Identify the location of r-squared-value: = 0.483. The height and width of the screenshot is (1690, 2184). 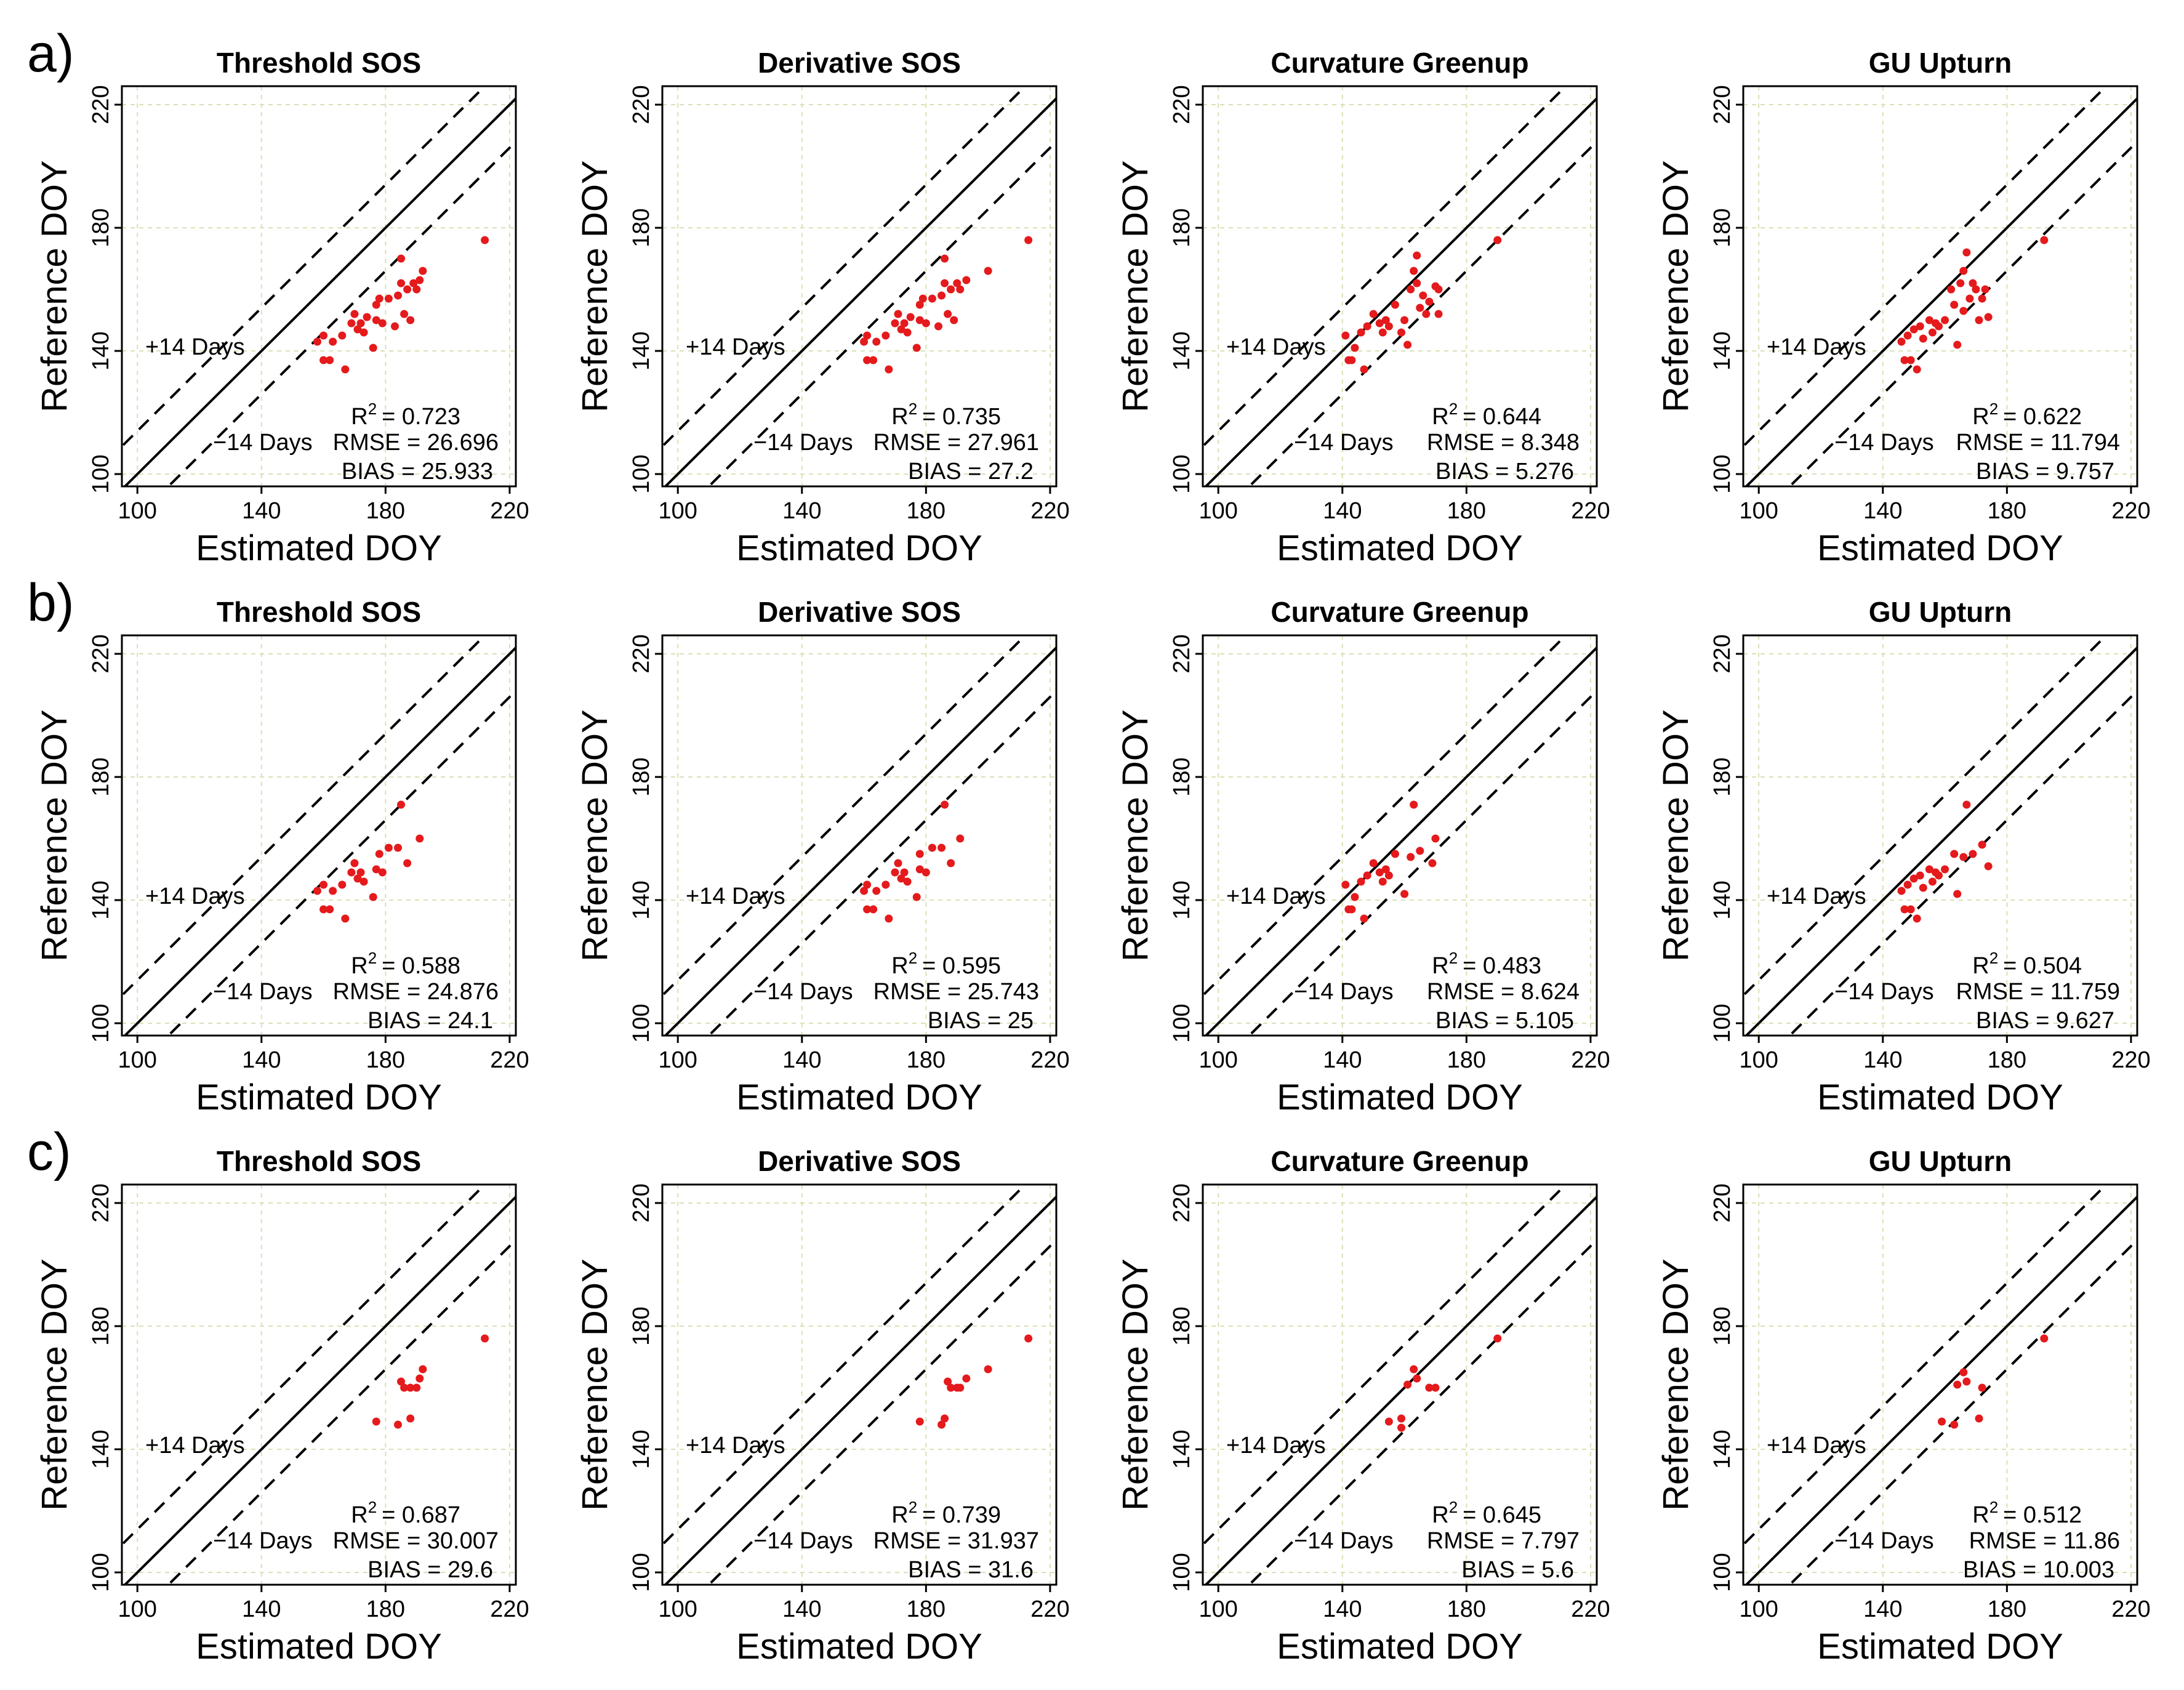
(1502, 966).